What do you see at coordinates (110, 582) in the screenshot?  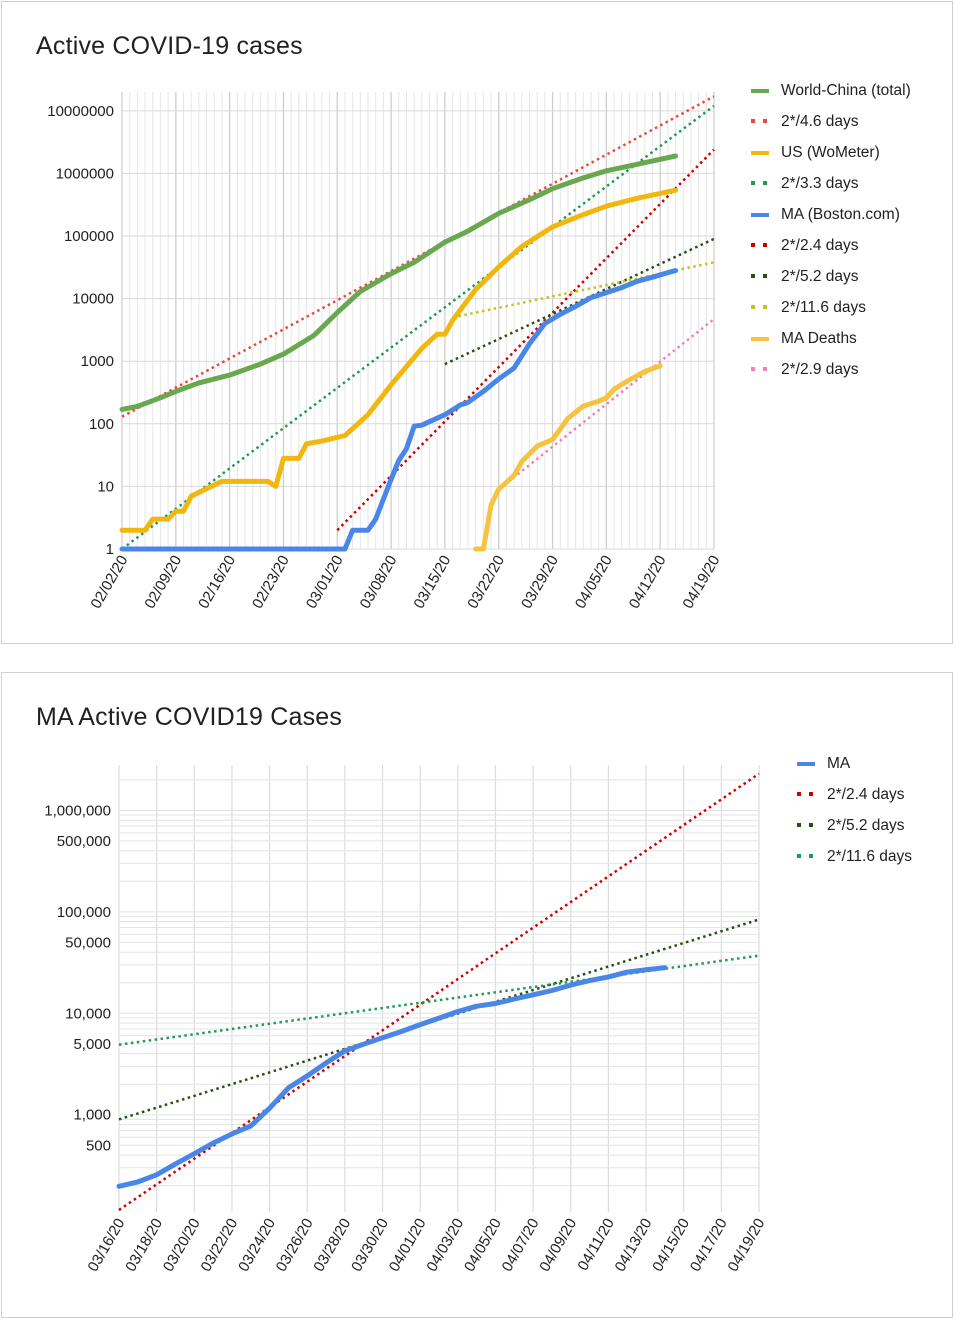 I see `x-tick-label: 02/02/20` at bounding box center [110, 582].